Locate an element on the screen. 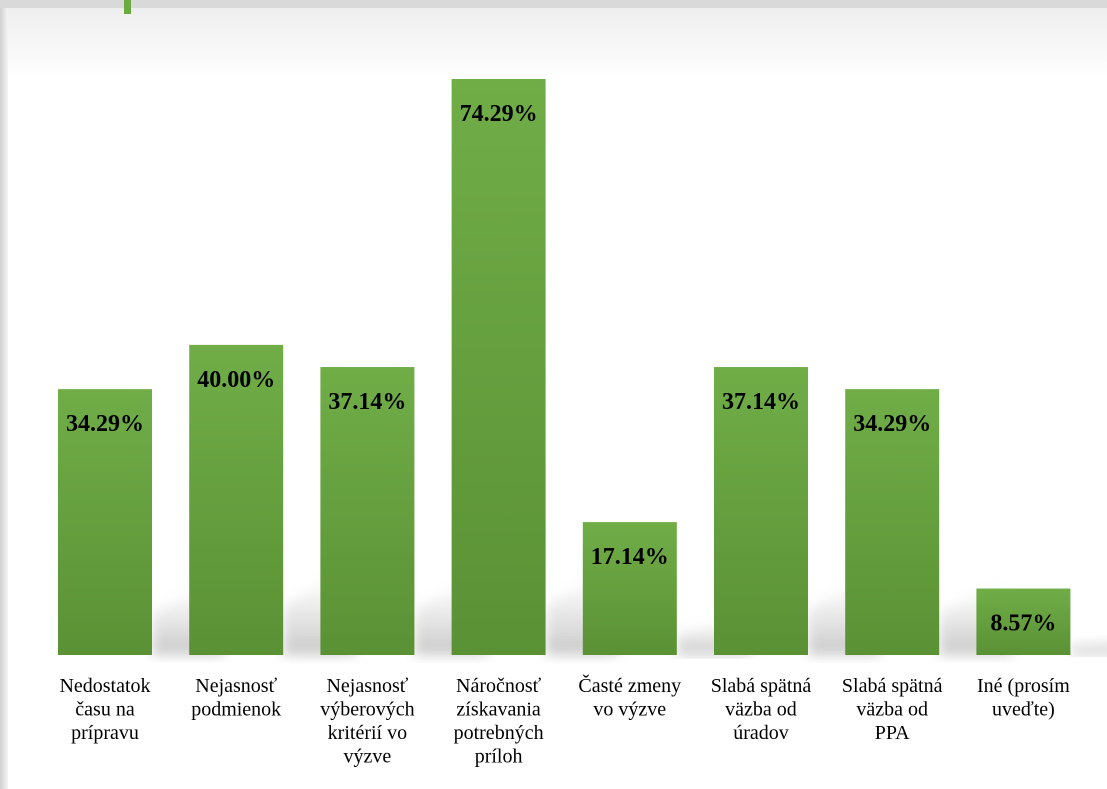  category-label: Nejasnosť podmienok is located at coordinates (236, 698).